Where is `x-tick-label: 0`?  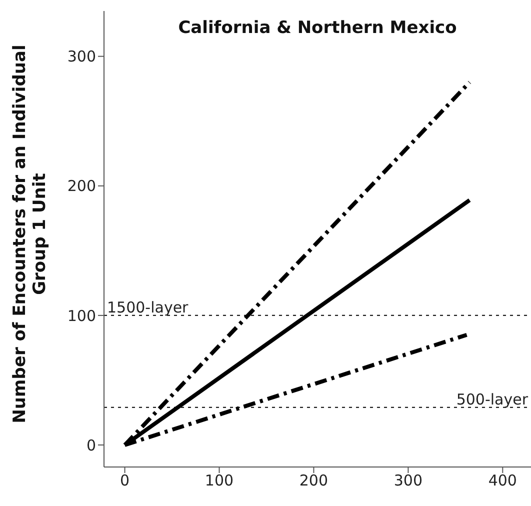 x-tick-label: 0 is located at coordinates (125, 481).